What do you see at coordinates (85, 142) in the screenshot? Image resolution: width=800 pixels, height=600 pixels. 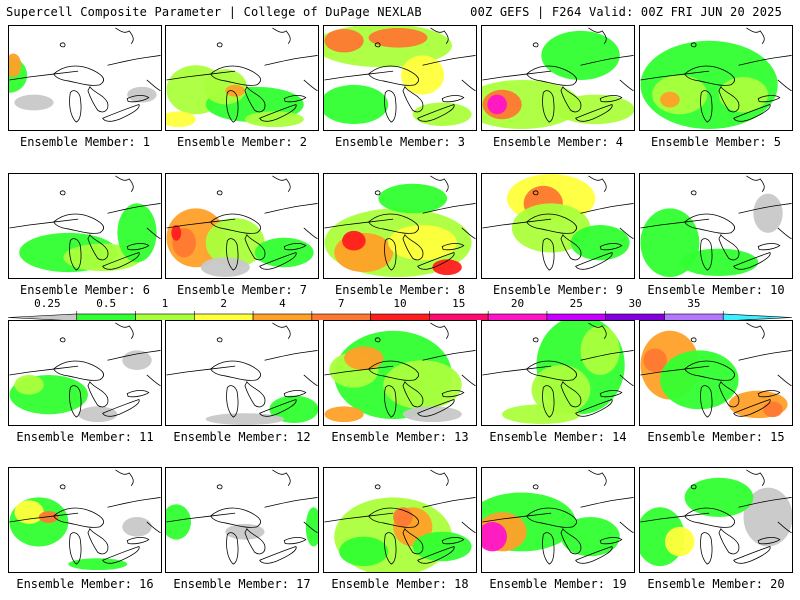 I see `ensemble-member-caption: Ensemble Member: 1` at bounding box center [85, 142].